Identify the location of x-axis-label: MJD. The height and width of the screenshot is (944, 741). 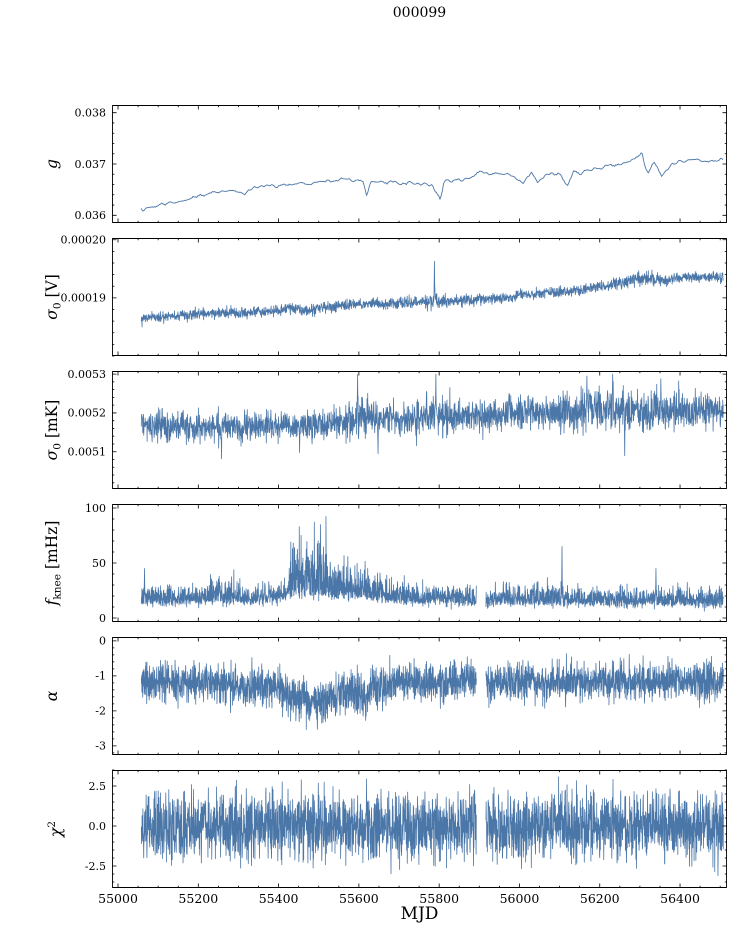
(419, 914).